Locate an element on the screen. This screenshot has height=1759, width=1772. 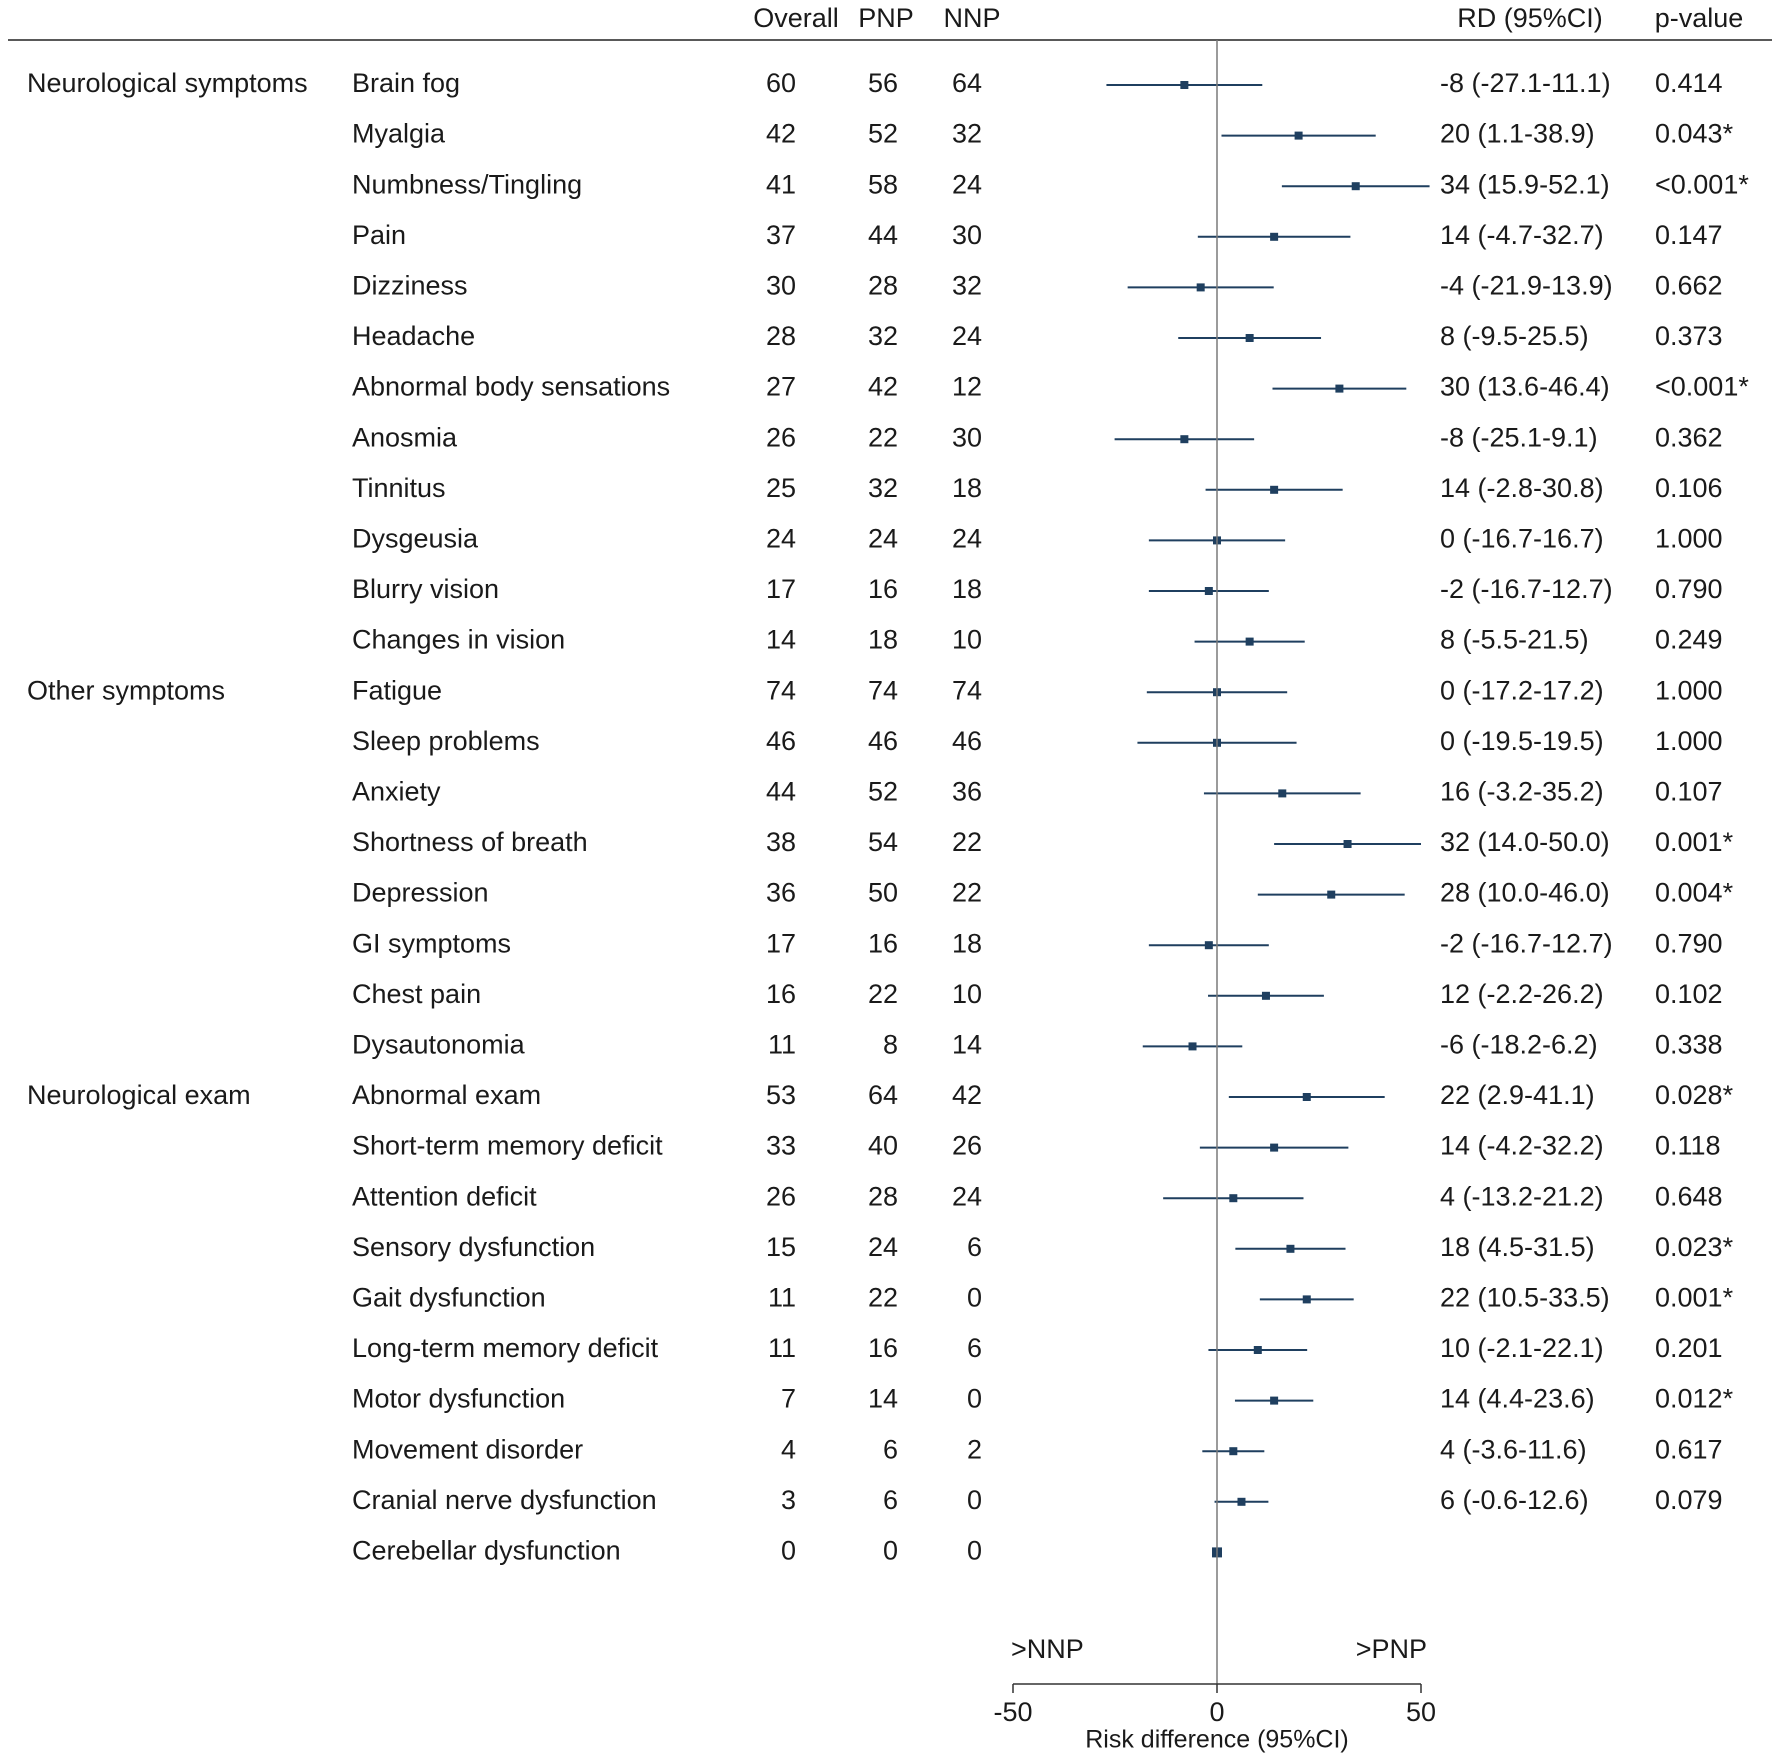
row-pnp: 24 is located at coordinates (883, 1247).